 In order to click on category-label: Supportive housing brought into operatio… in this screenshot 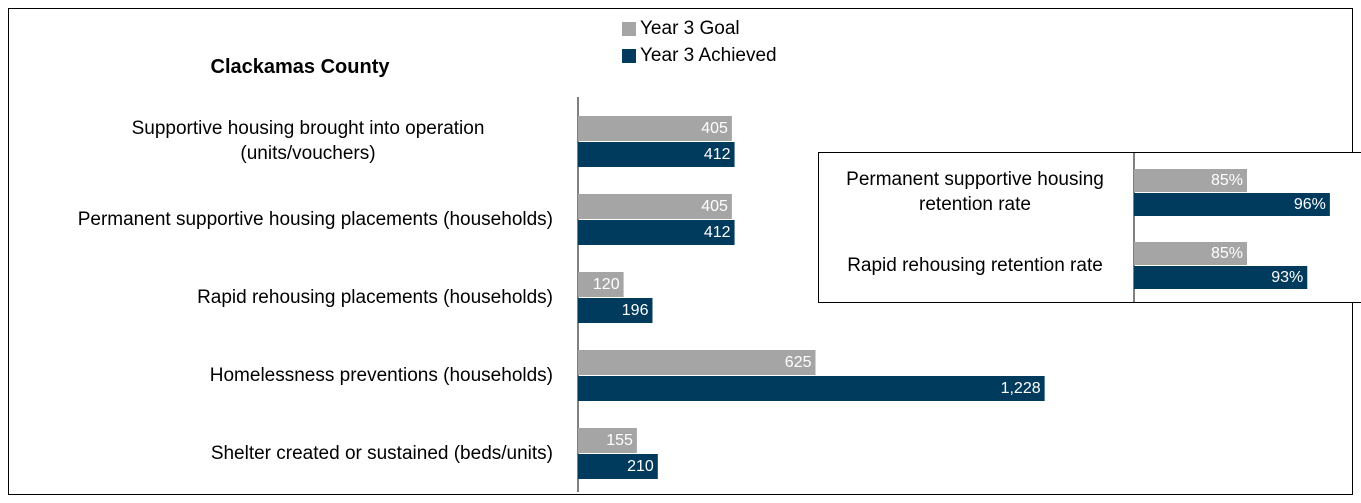, I will do `click(308, 142)`.